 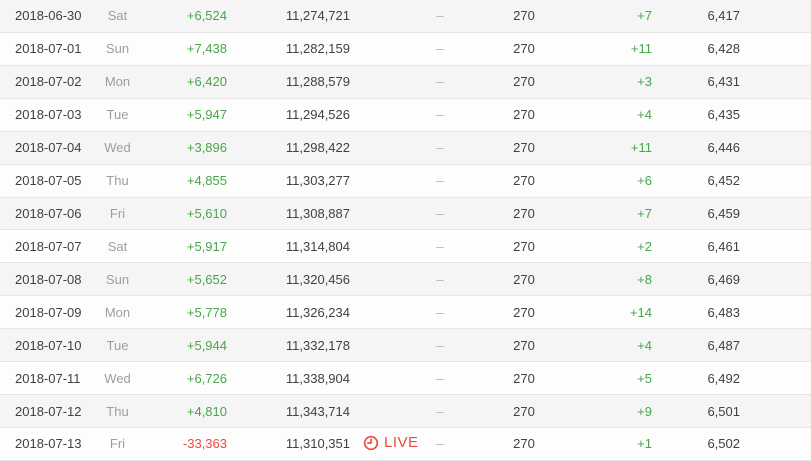 I want to click on live-indicator-cell: LIVE, so click(x=392, y=444).